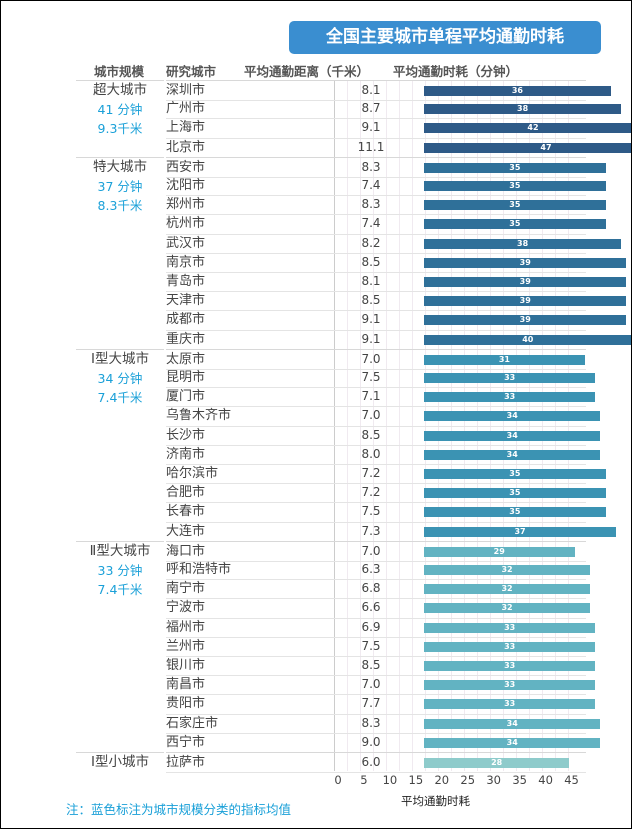  I want to click on table-row: 重庆市 9.1 40, so click(398, 340).